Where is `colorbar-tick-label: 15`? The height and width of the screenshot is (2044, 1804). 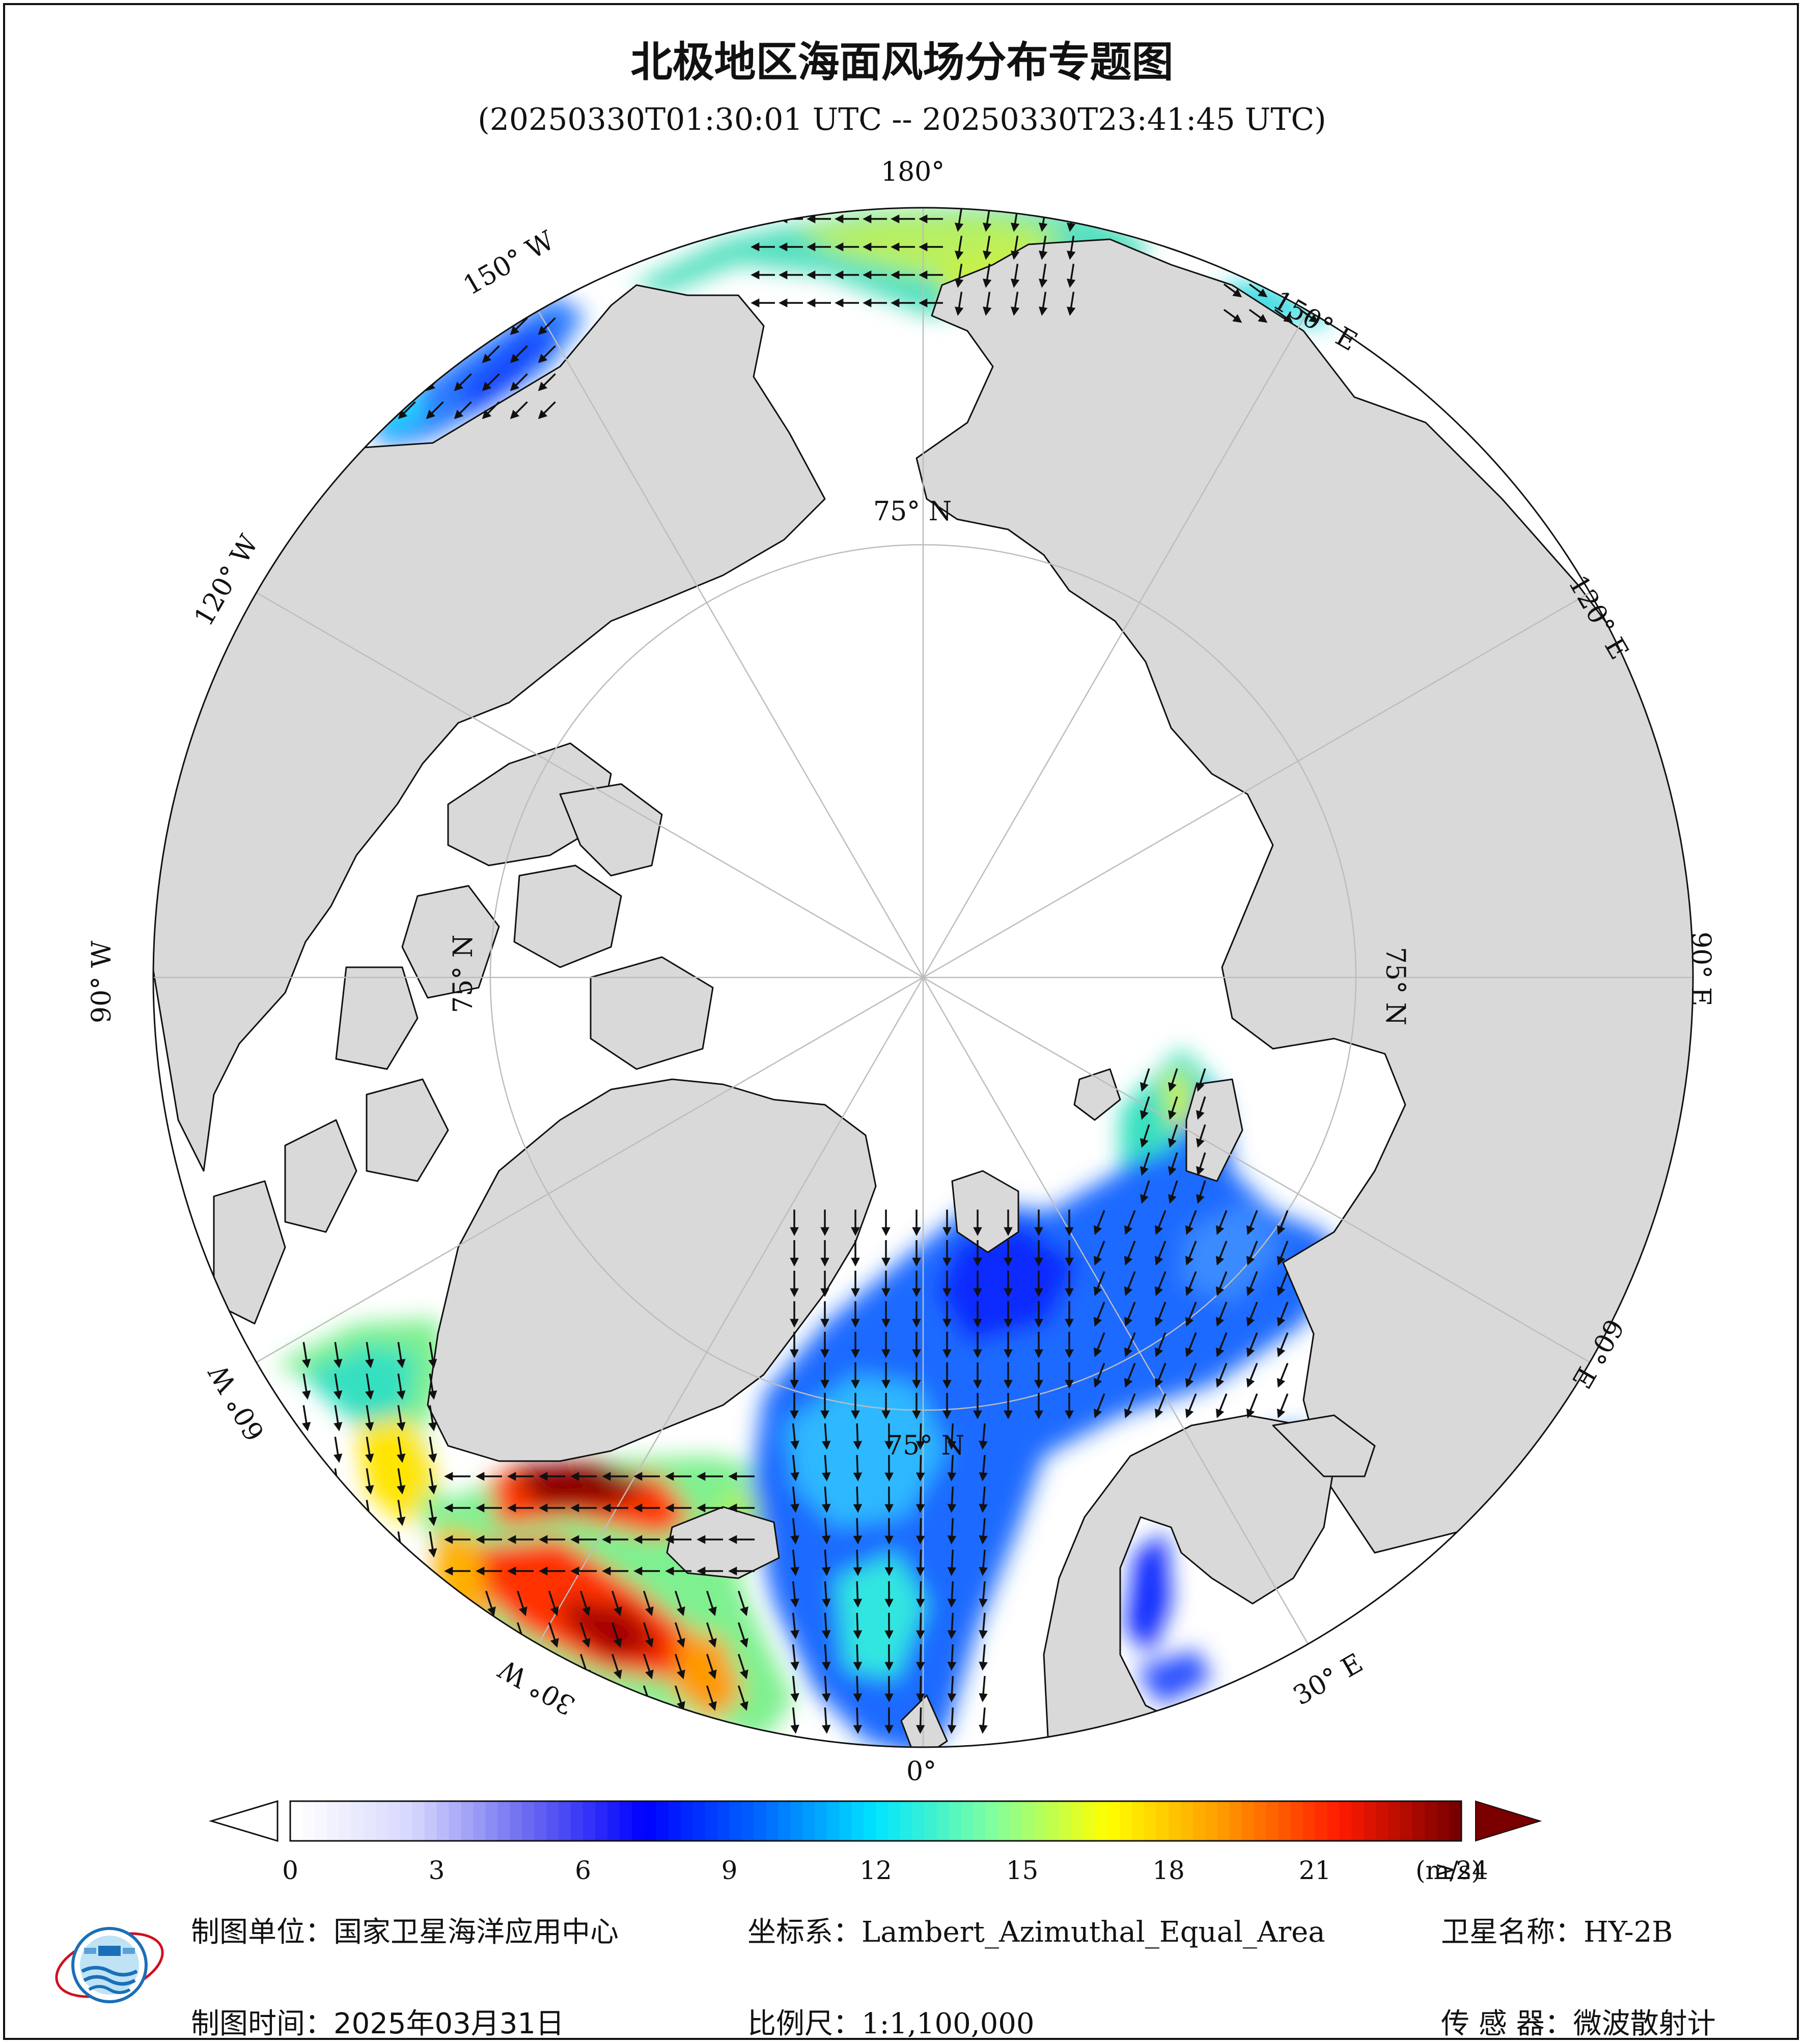
colorbar-tick-label: 15 is located at coordinates (1022, 1870).